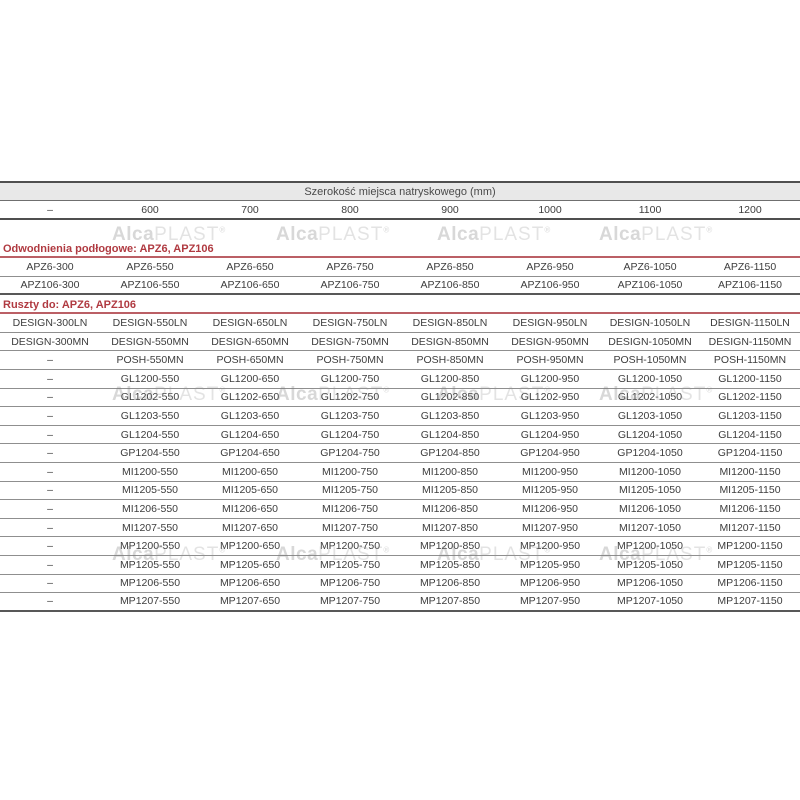 The height and width of the screenshot is (800, 800). What do you see at coordinates (400, 192) in the screenshot?
I see `table-title: Szerokość miejsca natryskowego (mm)` at bounding box center [400, 192].